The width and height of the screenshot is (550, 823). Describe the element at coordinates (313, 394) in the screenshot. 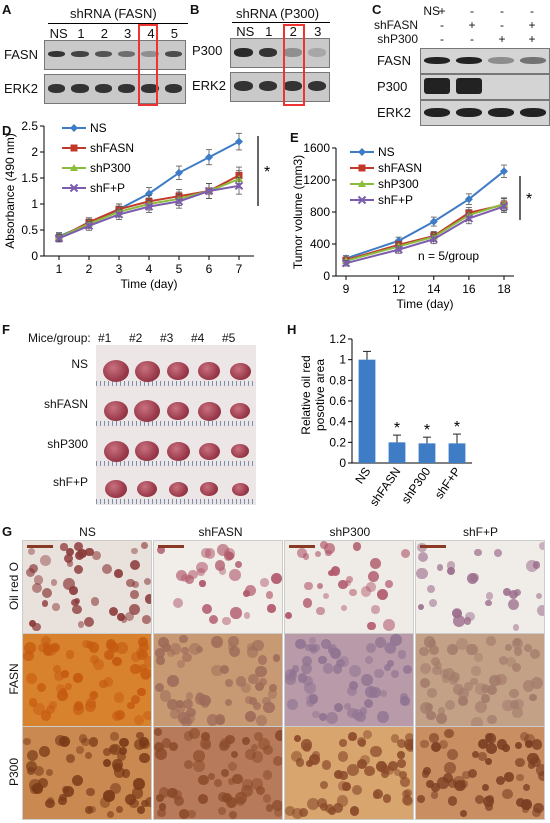

I see `y-axis-label: Relative oil redposotive area` at that location.